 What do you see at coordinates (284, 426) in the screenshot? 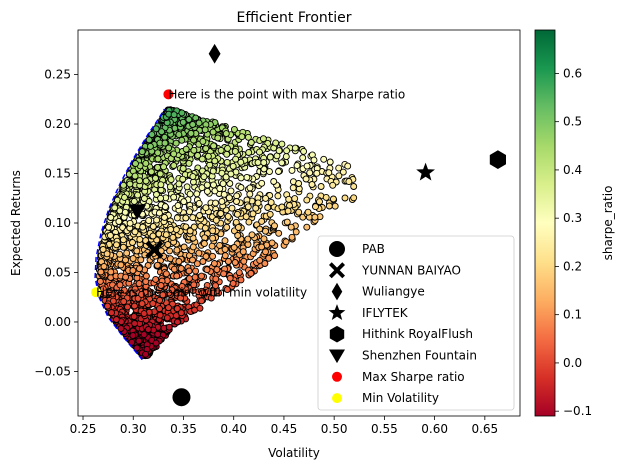
I see `x-axis-ticks: 0.25 0.30 0.35 0.40 0.45 0.50 0.55 0.60 0.65` at bounding box center [284, 426].